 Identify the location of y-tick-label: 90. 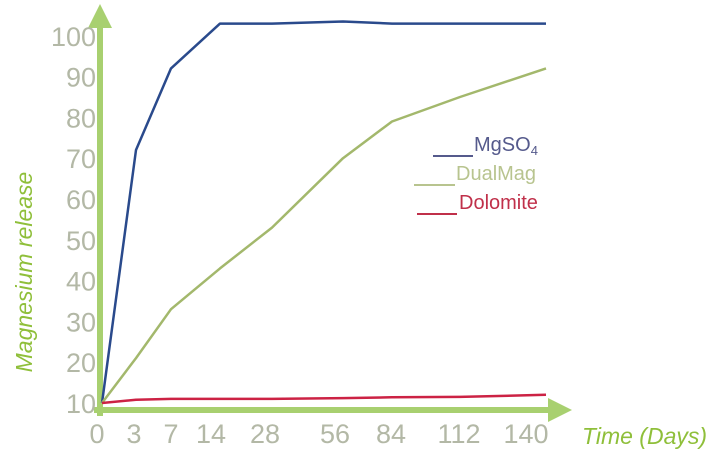
(81, 78).